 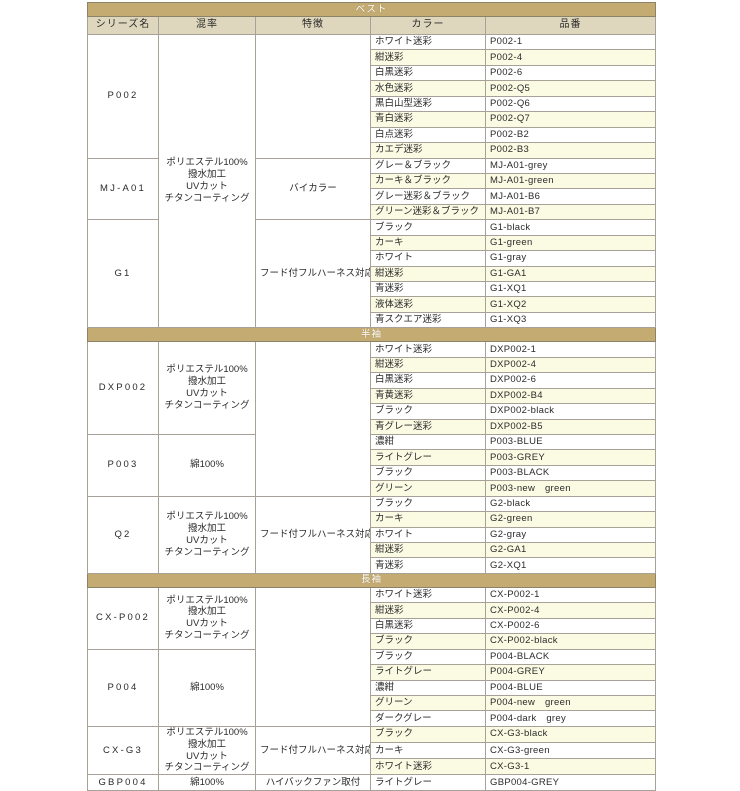 I want to click on code-cell: P003-BLUE, so click(x=570, y=442).